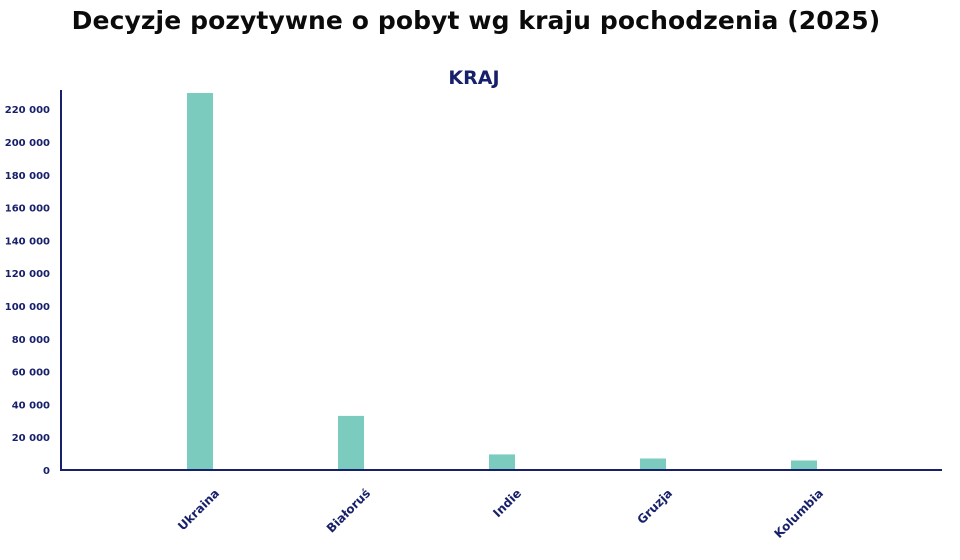  Describe the element at coordinates (27, 307) in the screenshot. I see `y-tick-label: 100 000` at that location.